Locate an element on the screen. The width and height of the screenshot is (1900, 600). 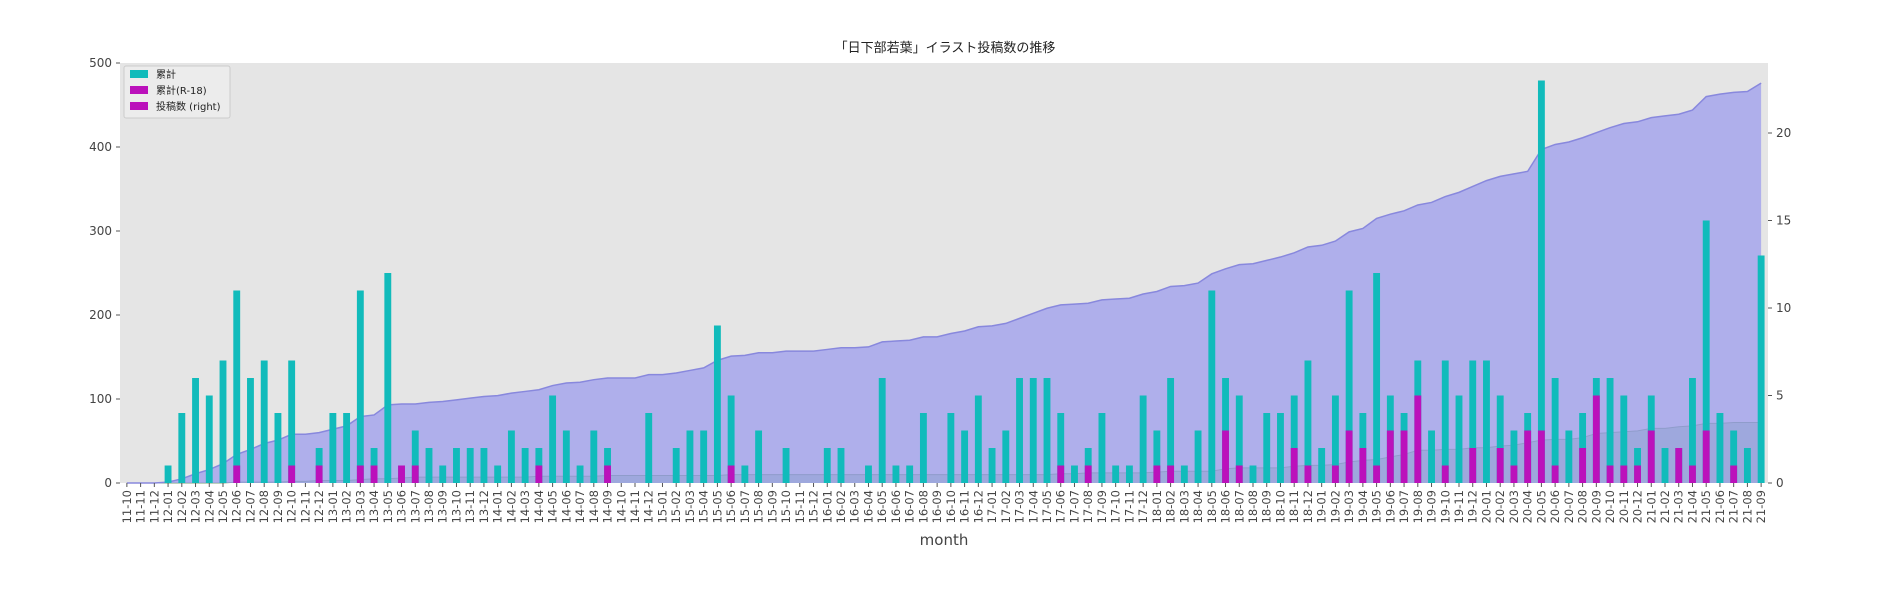
x-tick-label: 14-02 is located at coordinates (511, 506).